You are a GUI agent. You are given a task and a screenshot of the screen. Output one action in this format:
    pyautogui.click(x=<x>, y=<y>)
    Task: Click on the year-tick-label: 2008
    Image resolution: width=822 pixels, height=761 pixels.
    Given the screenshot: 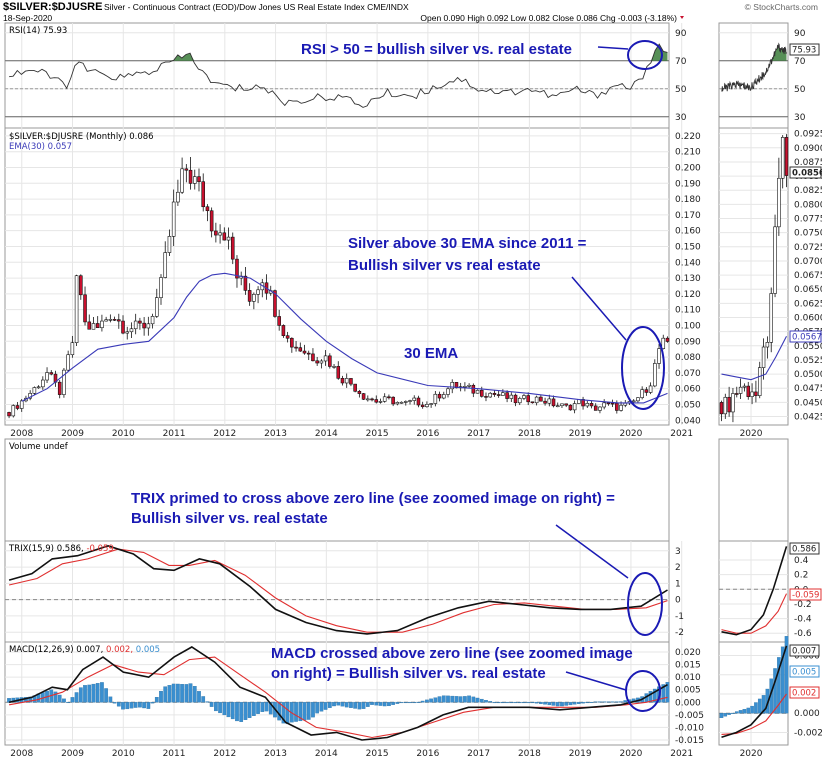 What is the action you would take?
    pyautogui.click(x=21, y=754)
    